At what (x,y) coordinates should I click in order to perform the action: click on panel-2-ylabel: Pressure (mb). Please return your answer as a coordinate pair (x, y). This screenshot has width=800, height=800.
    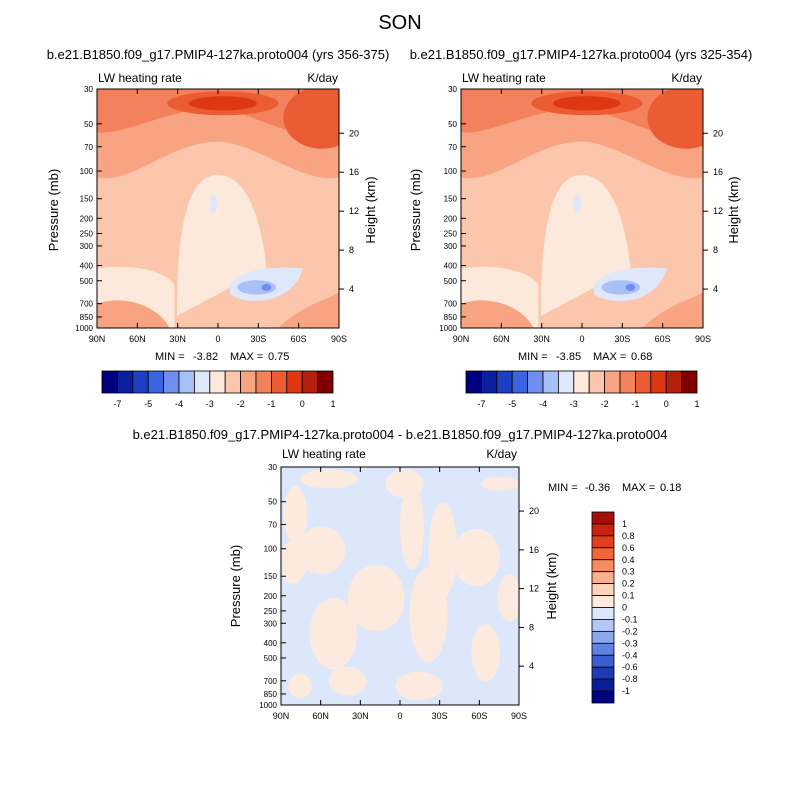
    Looking at the image, I should click on (415, 210).